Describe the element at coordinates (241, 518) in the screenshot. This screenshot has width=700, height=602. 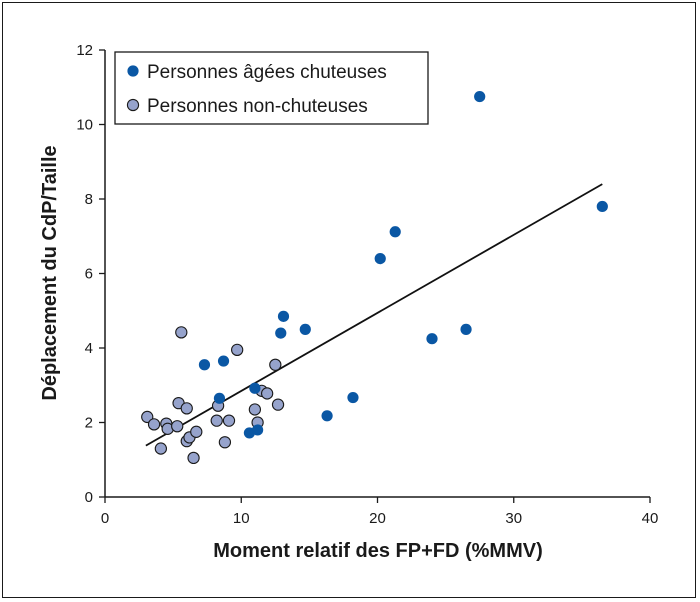
I see `x-tick-label: 10` at that location.